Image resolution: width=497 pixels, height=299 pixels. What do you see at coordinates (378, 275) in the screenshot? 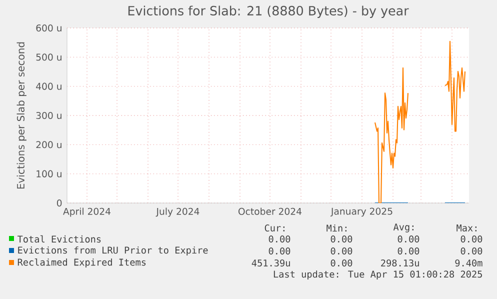
I see `text: Last update: Tue Apr 15 01:00:28 2025` at bounding box center [378, 275].